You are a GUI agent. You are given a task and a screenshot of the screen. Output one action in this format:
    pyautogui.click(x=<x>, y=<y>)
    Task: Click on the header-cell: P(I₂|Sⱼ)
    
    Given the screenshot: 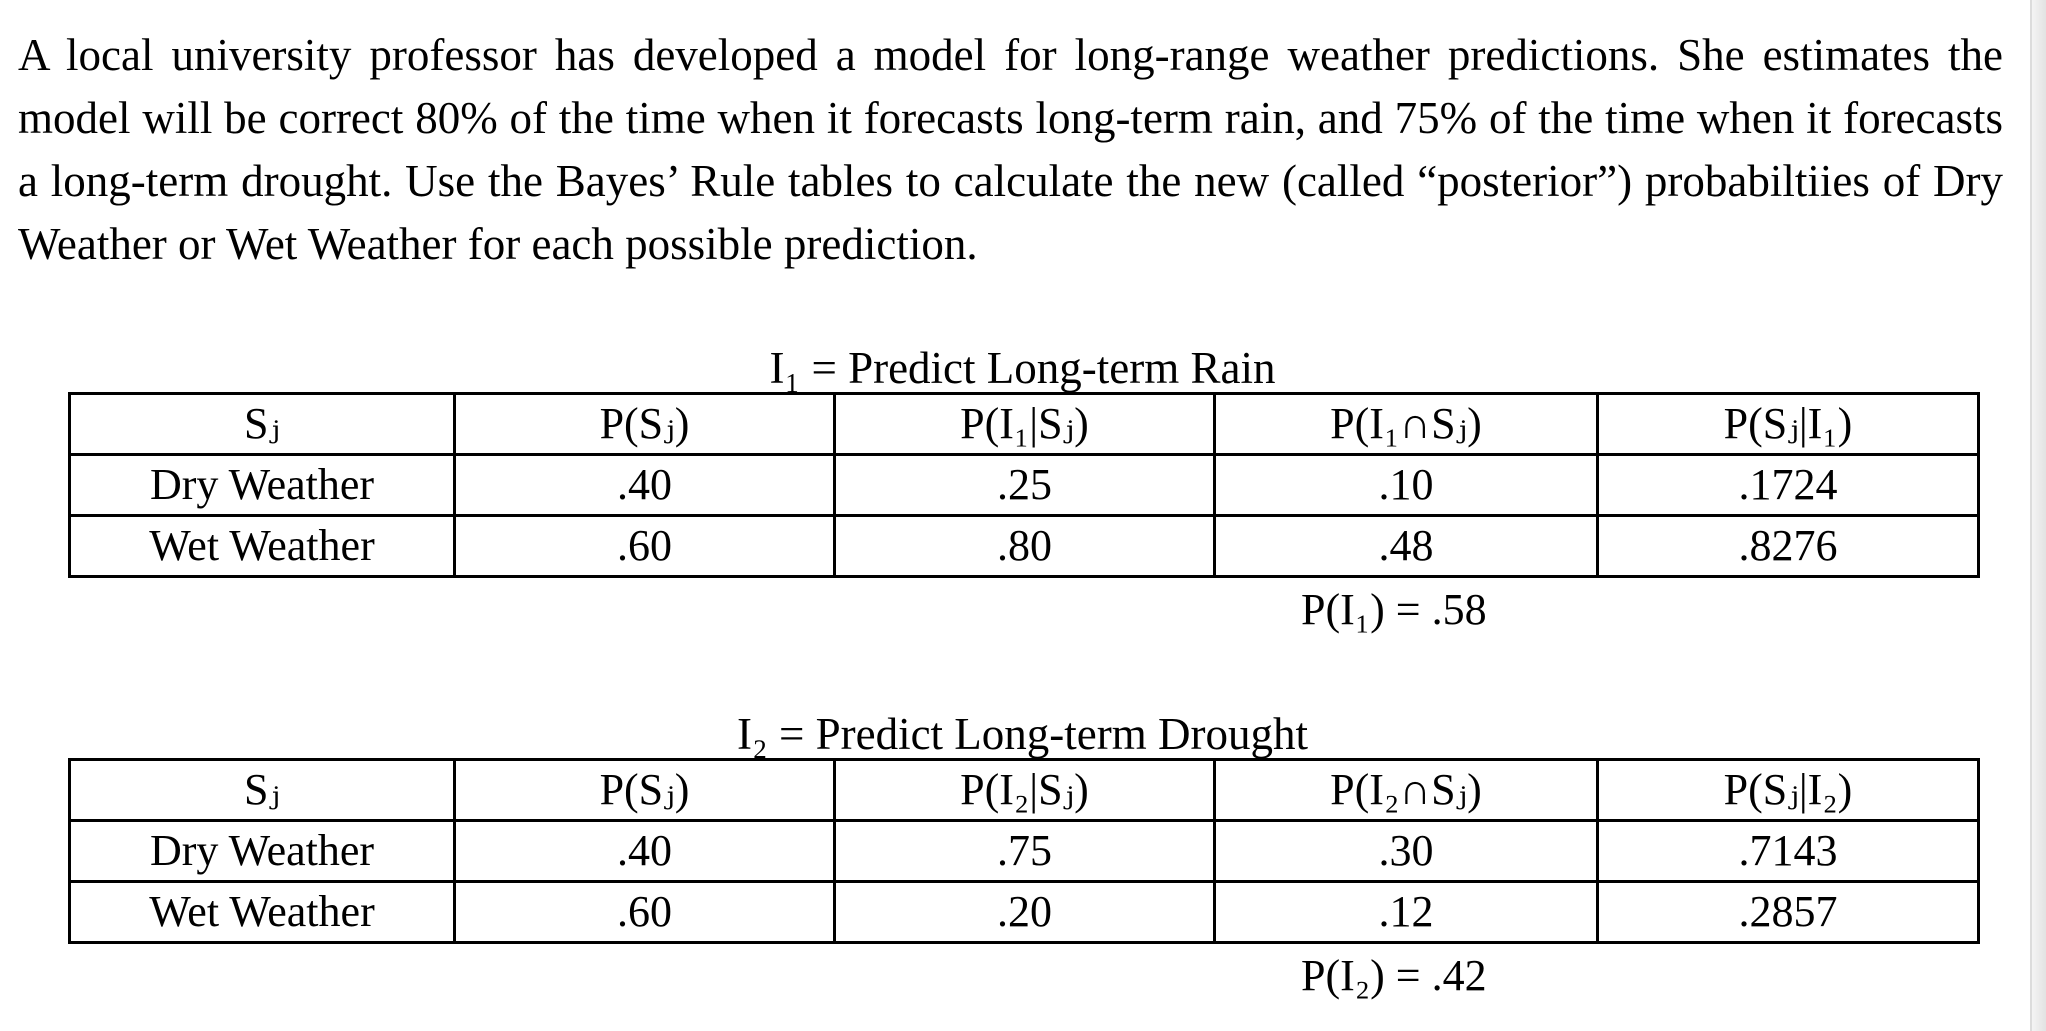 What is the action you would take?
    pyautogui.click(x=1024, y=790)
    